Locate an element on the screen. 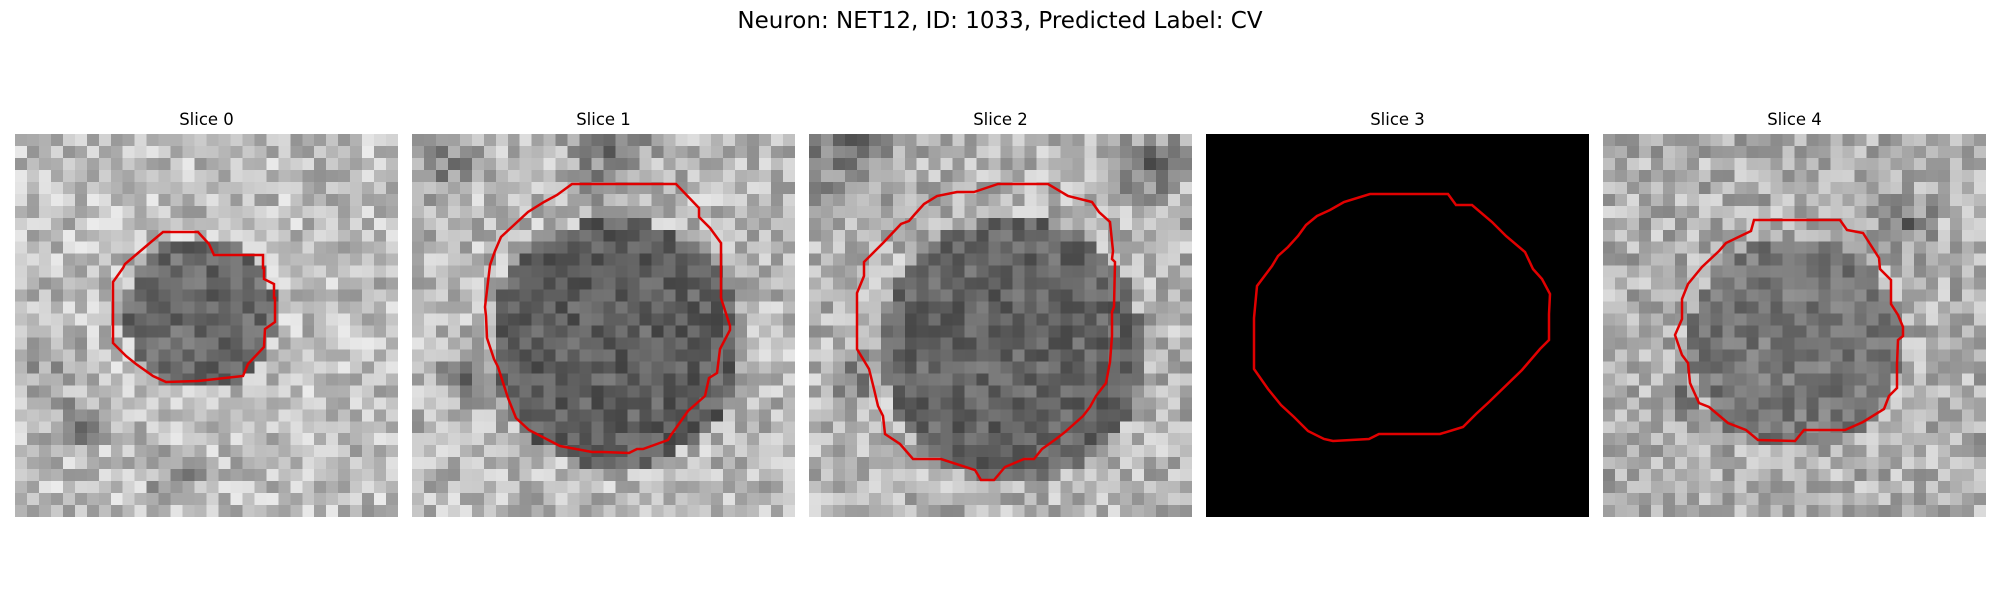 The image size is (2000, 600). panel-title-slice-1: Slice 1 is located at coordinates (603, 119).